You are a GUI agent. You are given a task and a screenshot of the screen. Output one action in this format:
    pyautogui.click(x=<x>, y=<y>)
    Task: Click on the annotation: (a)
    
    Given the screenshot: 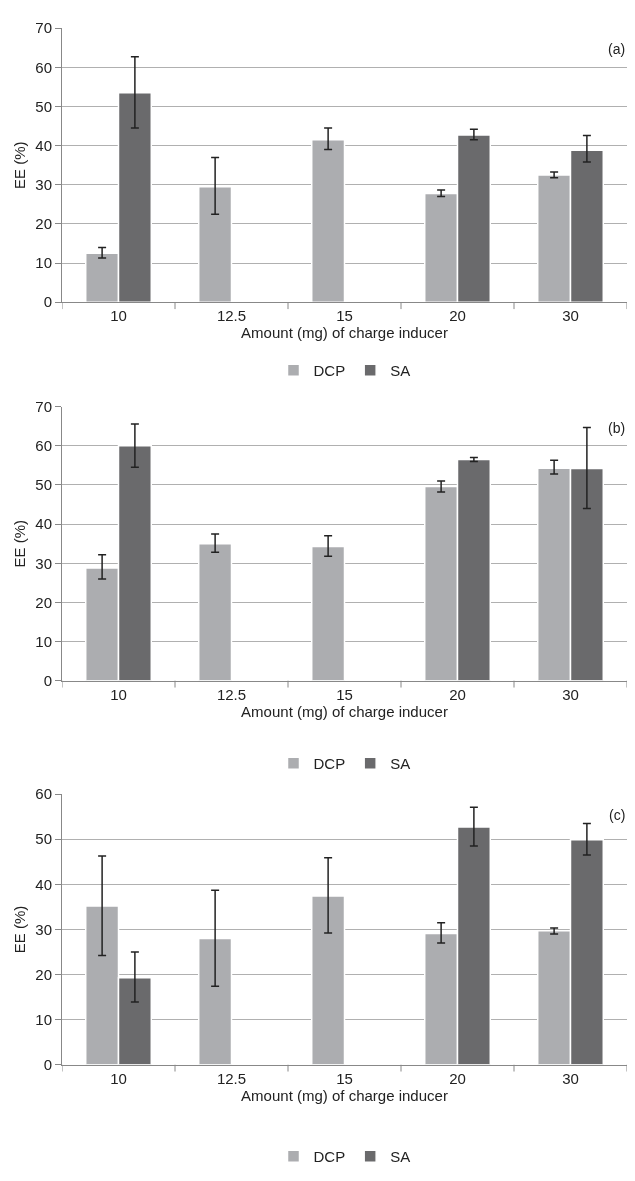 What is the action you would take?
    pyautogui.click(x=617, y=49)
    